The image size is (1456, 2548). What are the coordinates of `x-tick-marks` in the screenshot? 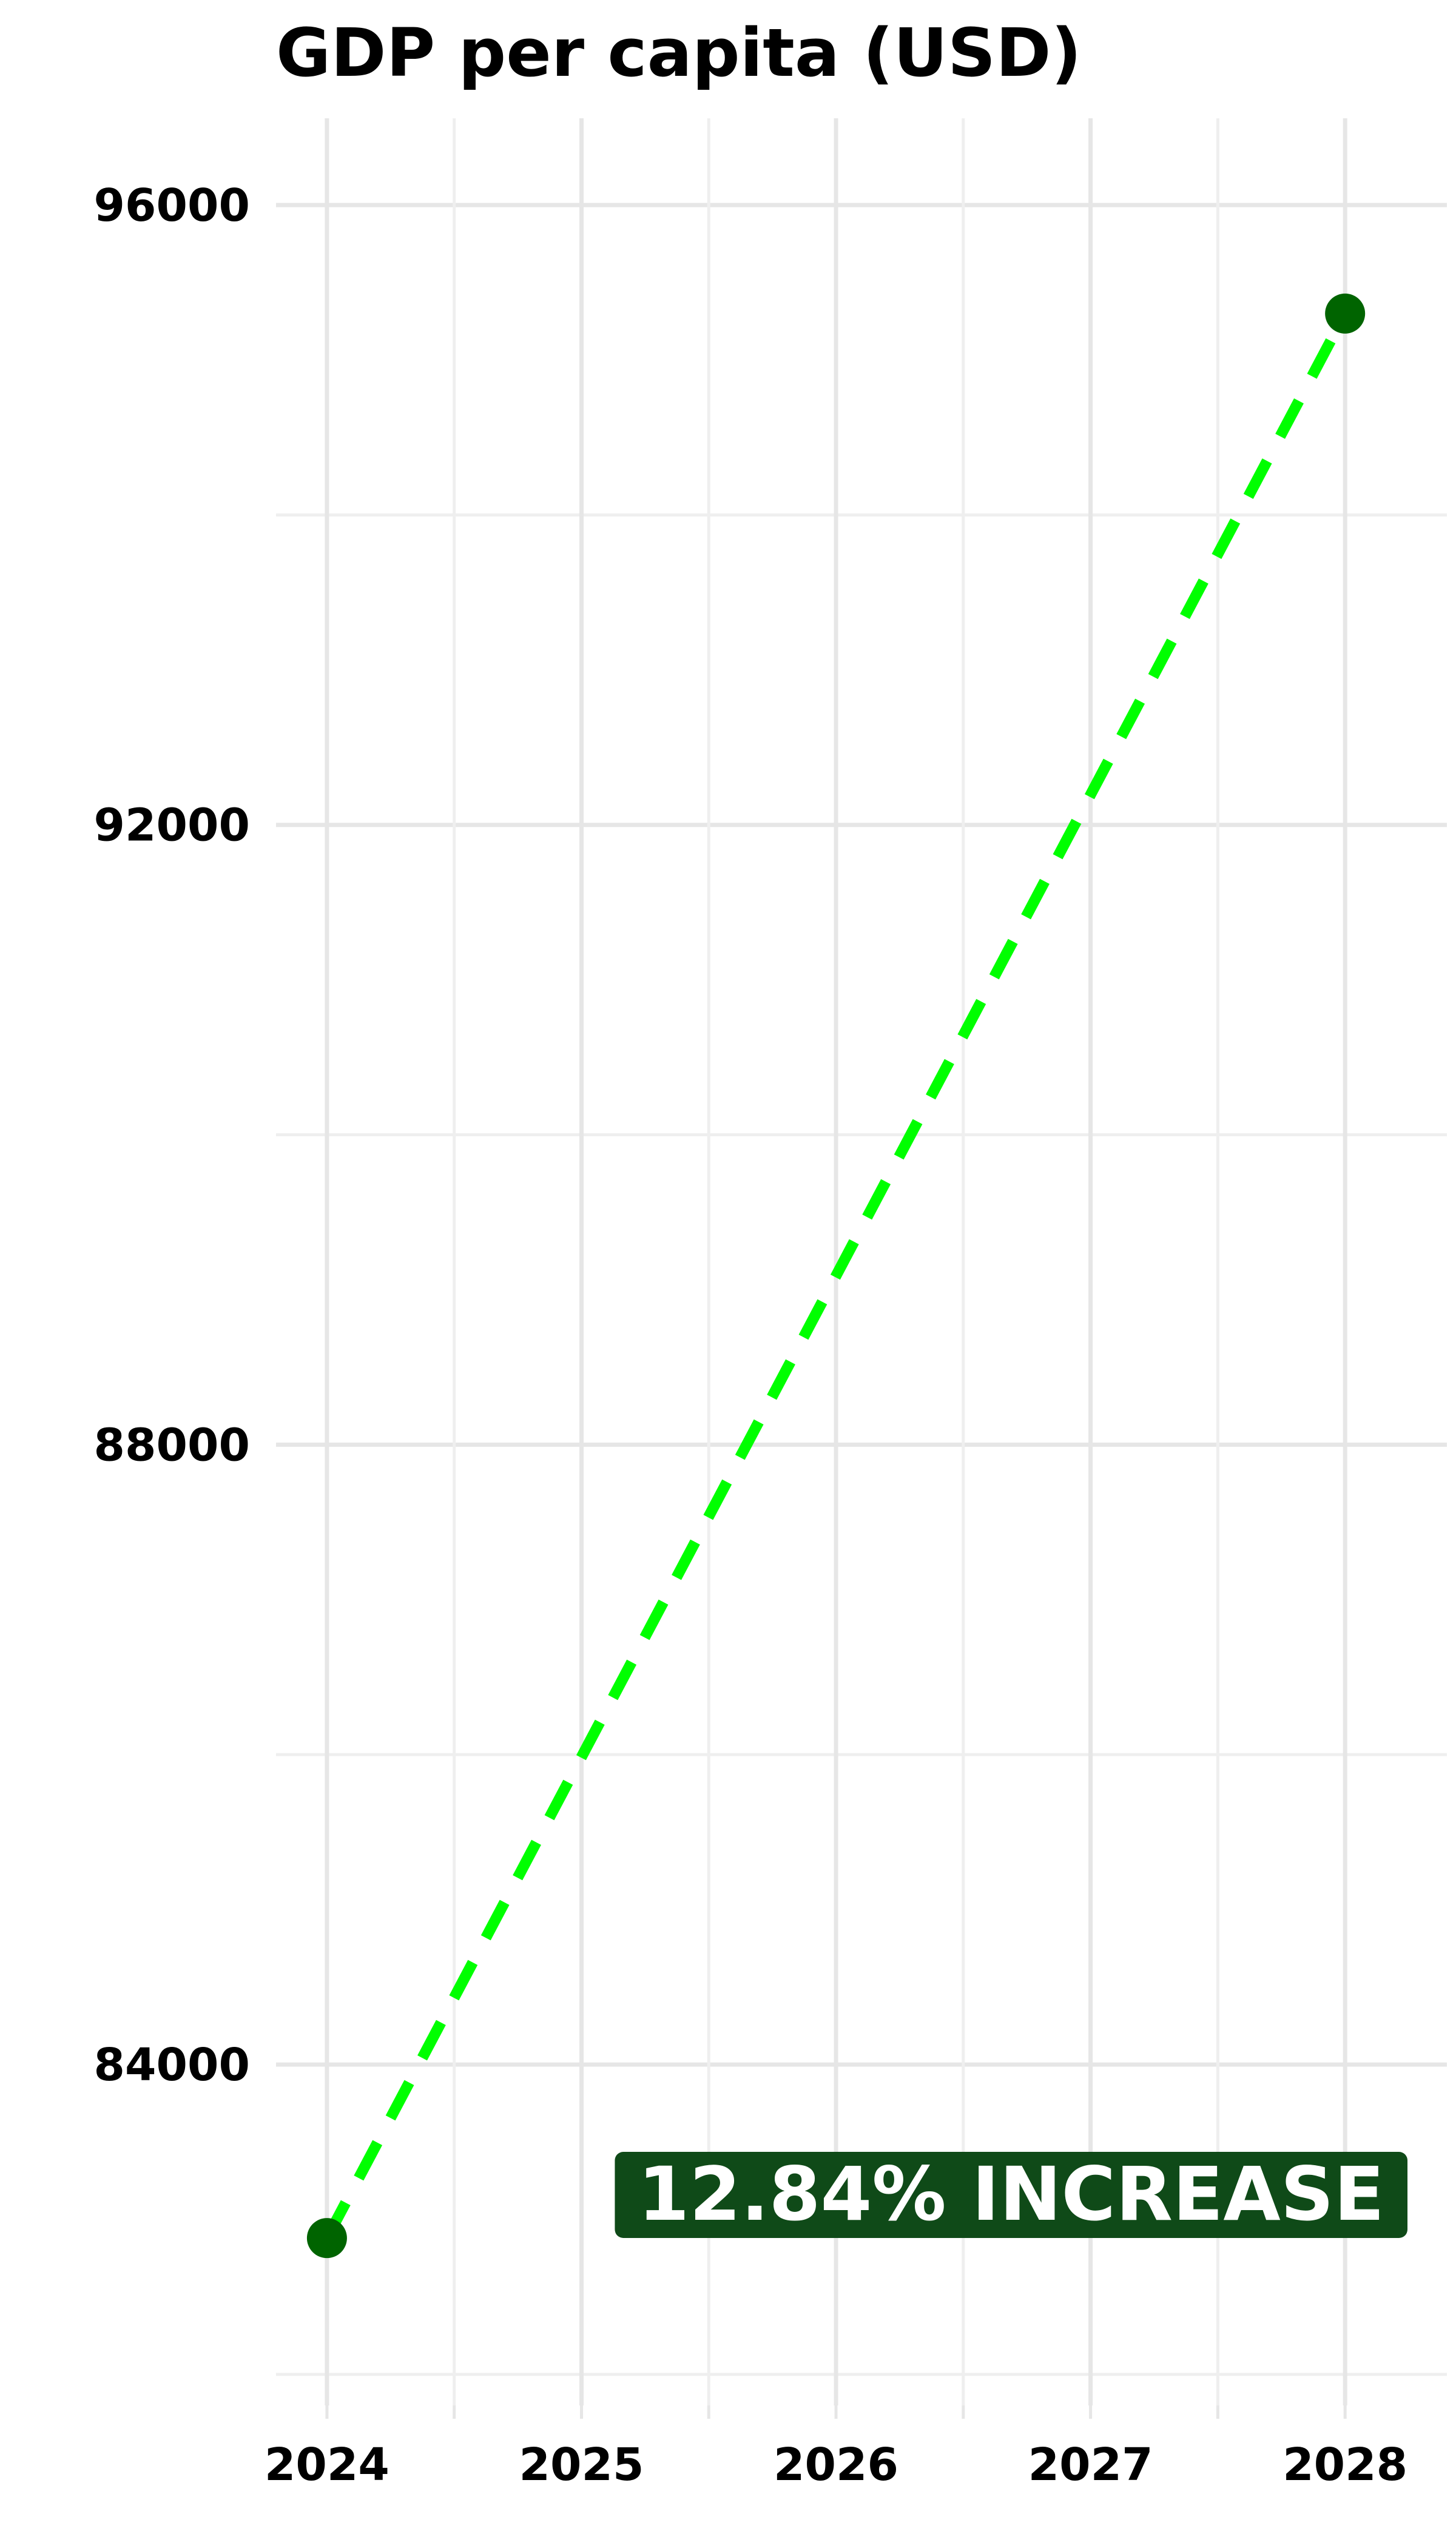 It's located at (836, 2412).